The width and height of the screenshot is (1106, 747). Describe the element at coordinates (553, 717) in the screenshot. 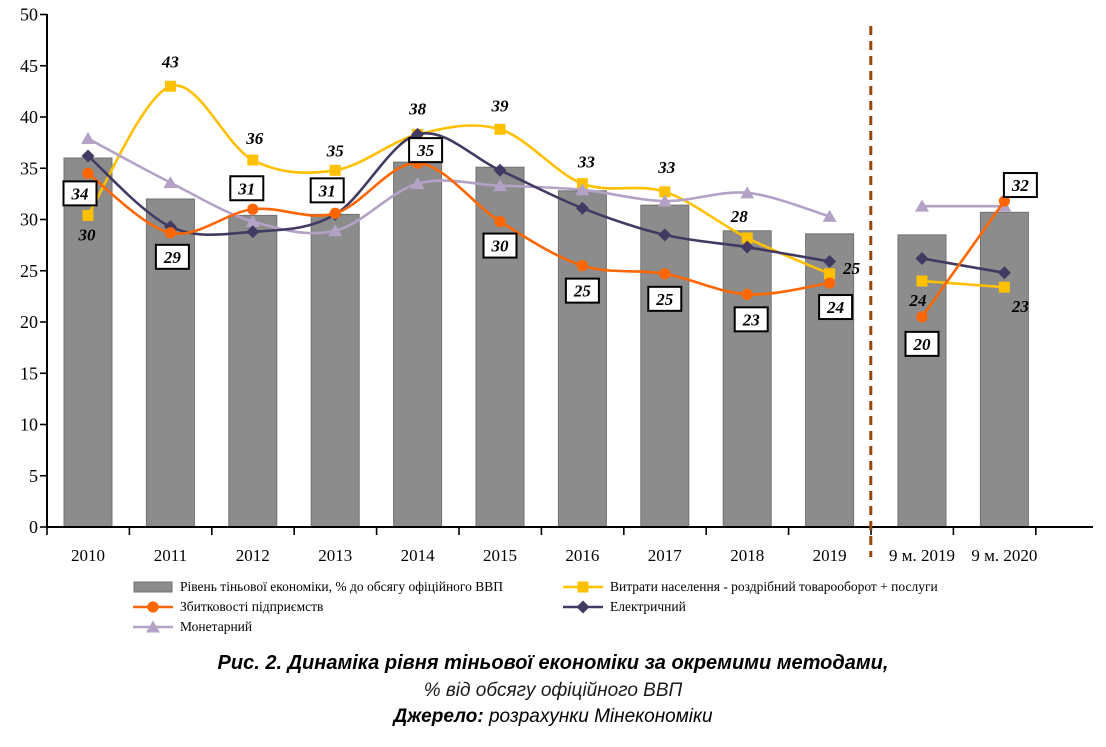

I see `caption-source: Джерело: розрахунки Мінекономіки` at that location.